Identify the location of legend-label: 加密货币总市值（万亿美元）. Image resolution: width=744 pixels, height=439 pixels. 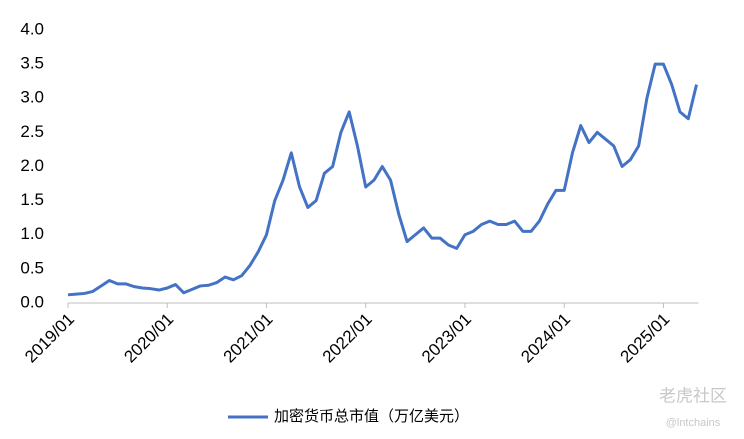
(371, 416).